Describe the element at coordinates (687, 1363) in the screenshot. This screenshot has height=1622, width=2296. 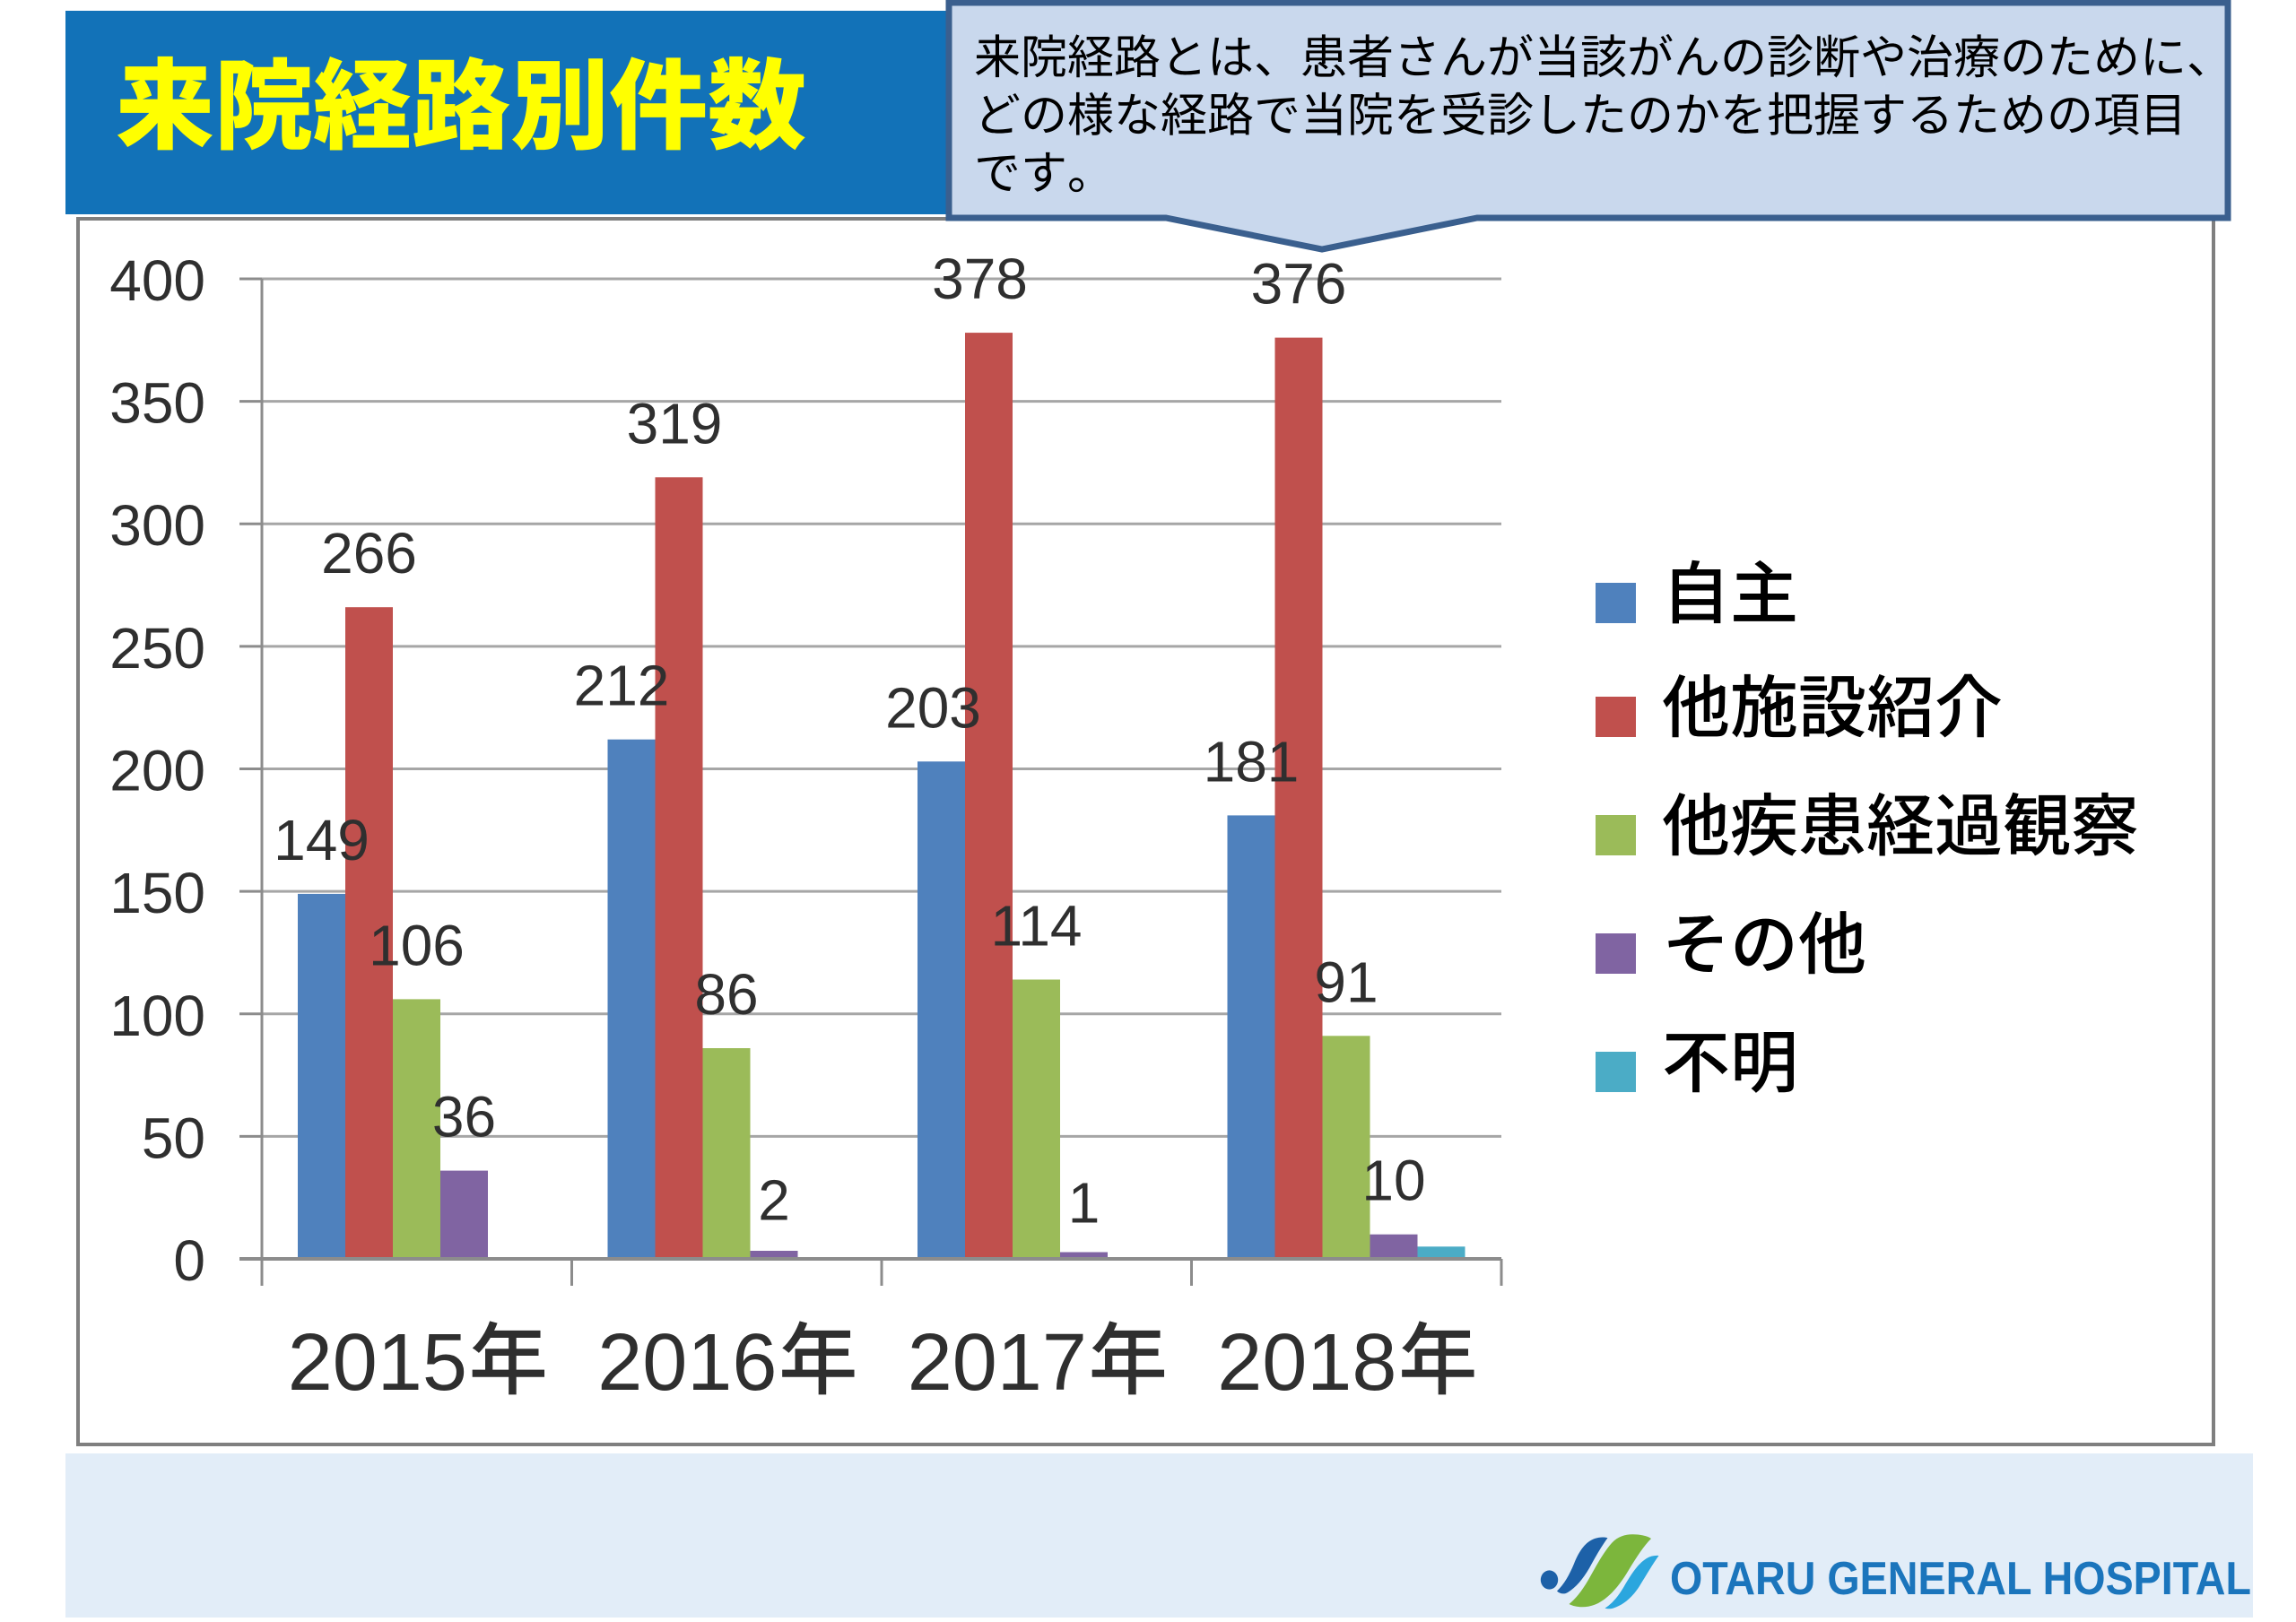
I see `svg-text: 2016` at that location.